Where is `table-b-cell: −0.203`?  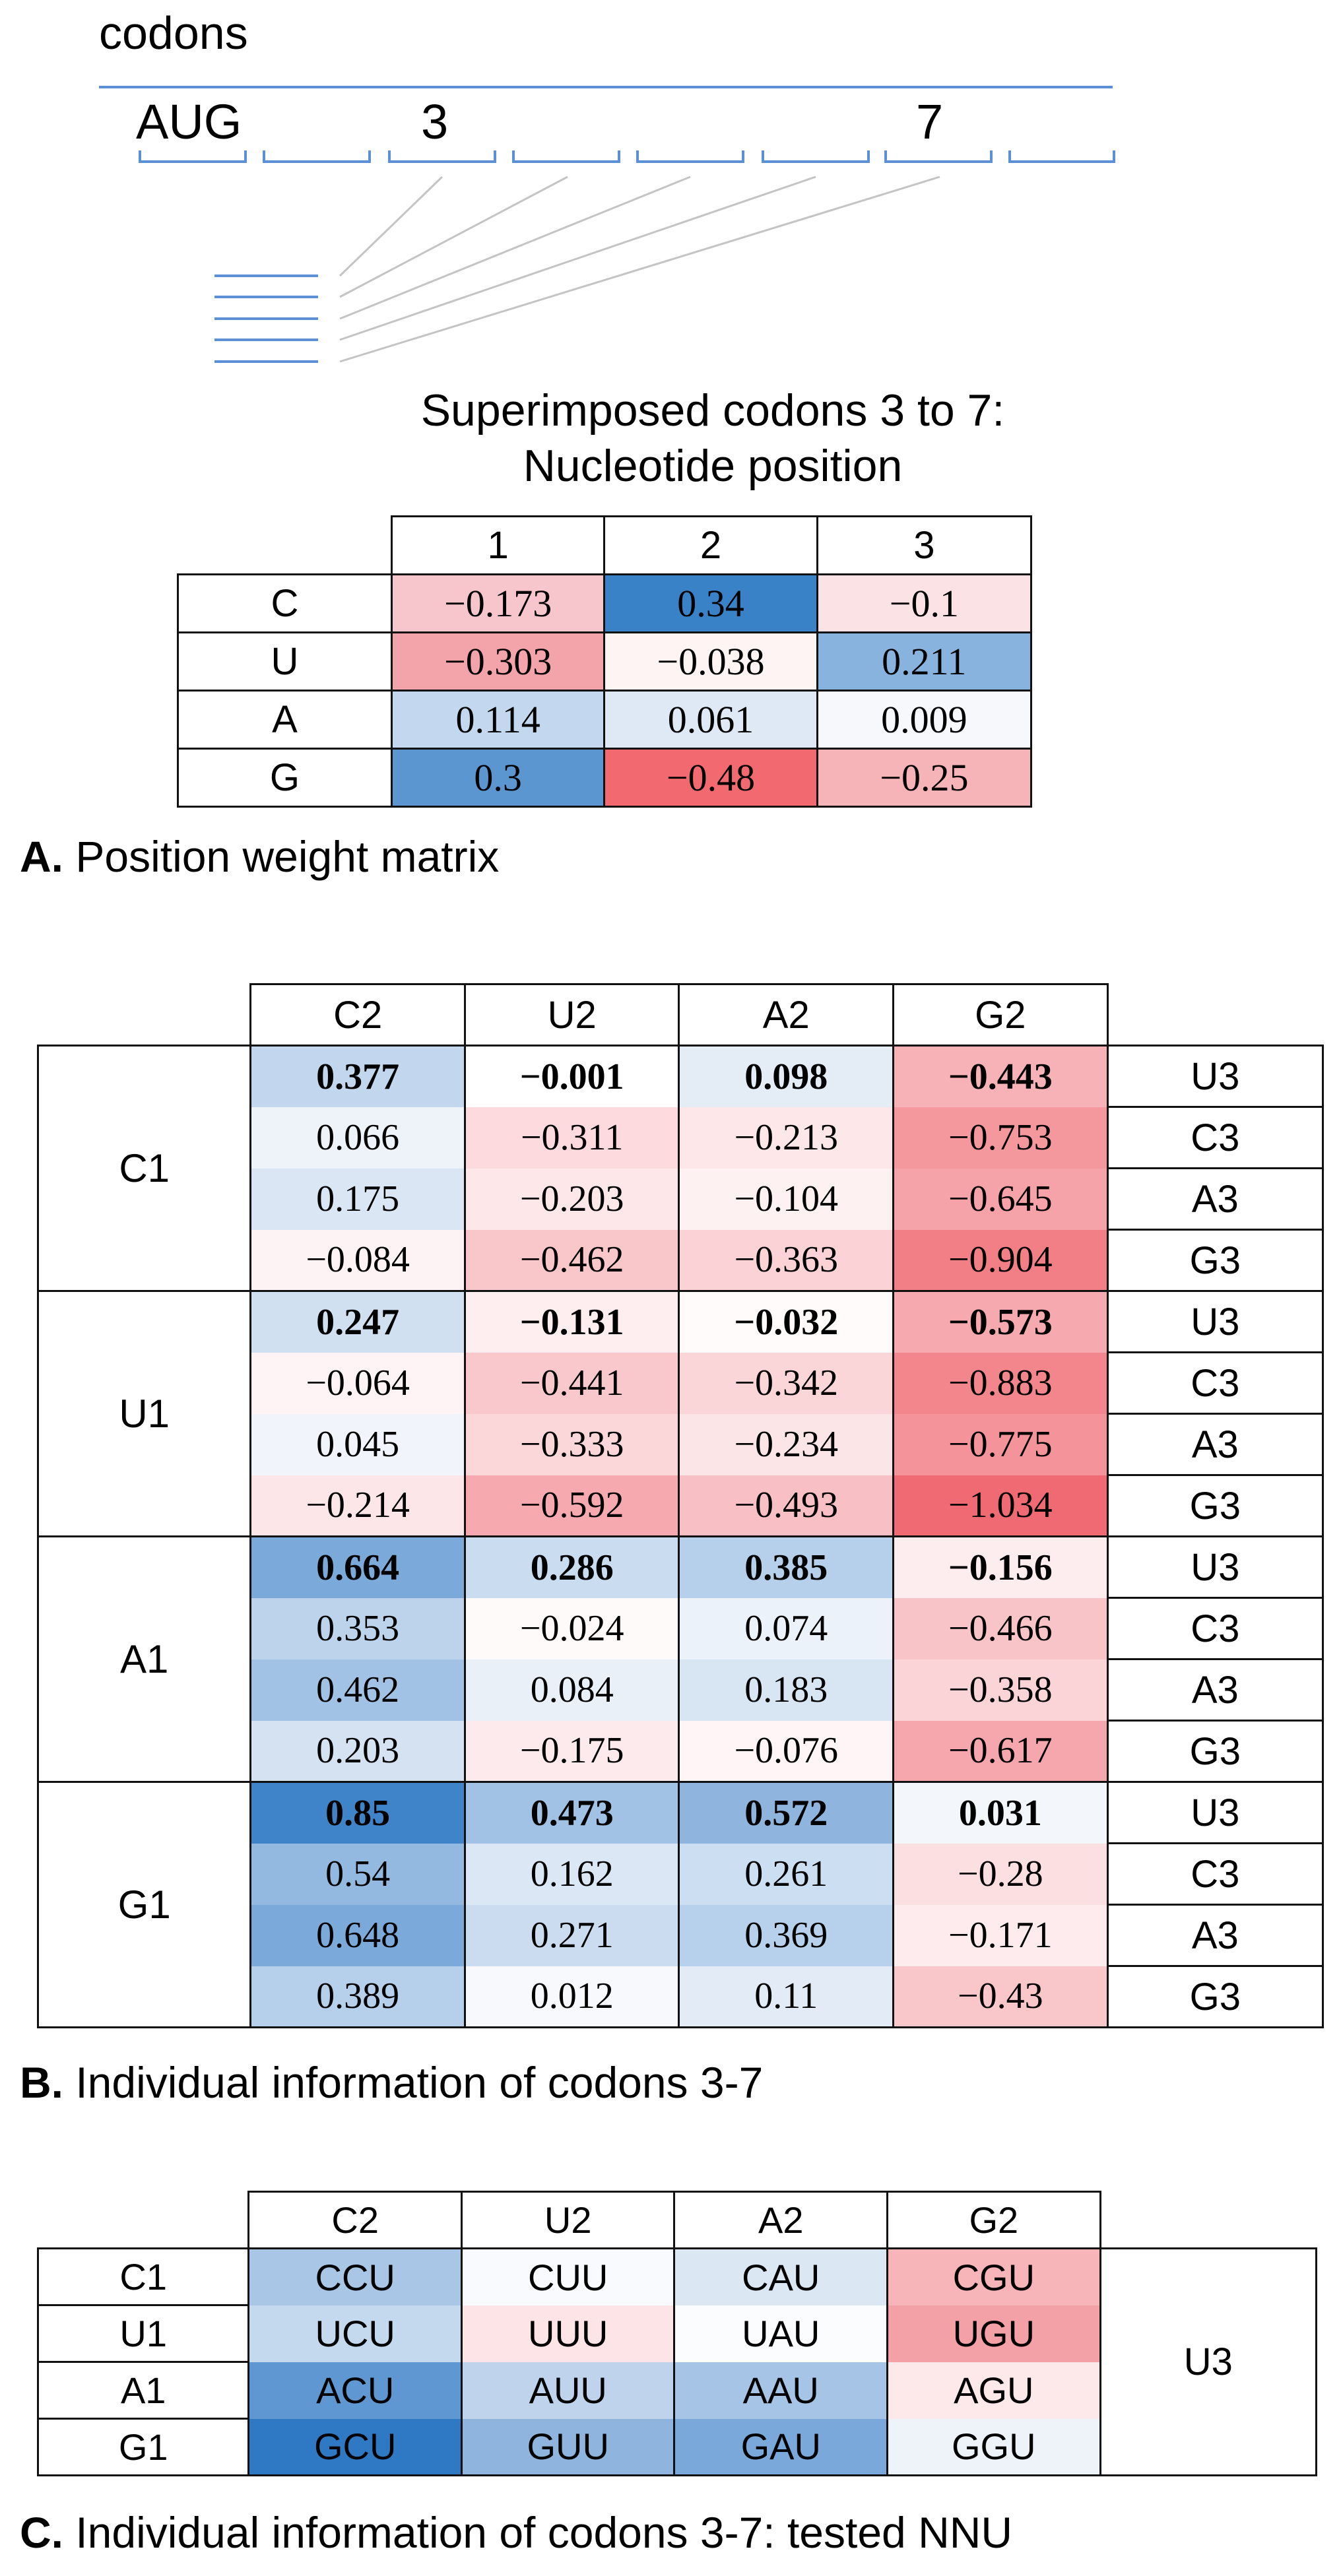 table-b-cell: −0.203 is located at coordinates (572, 1199).